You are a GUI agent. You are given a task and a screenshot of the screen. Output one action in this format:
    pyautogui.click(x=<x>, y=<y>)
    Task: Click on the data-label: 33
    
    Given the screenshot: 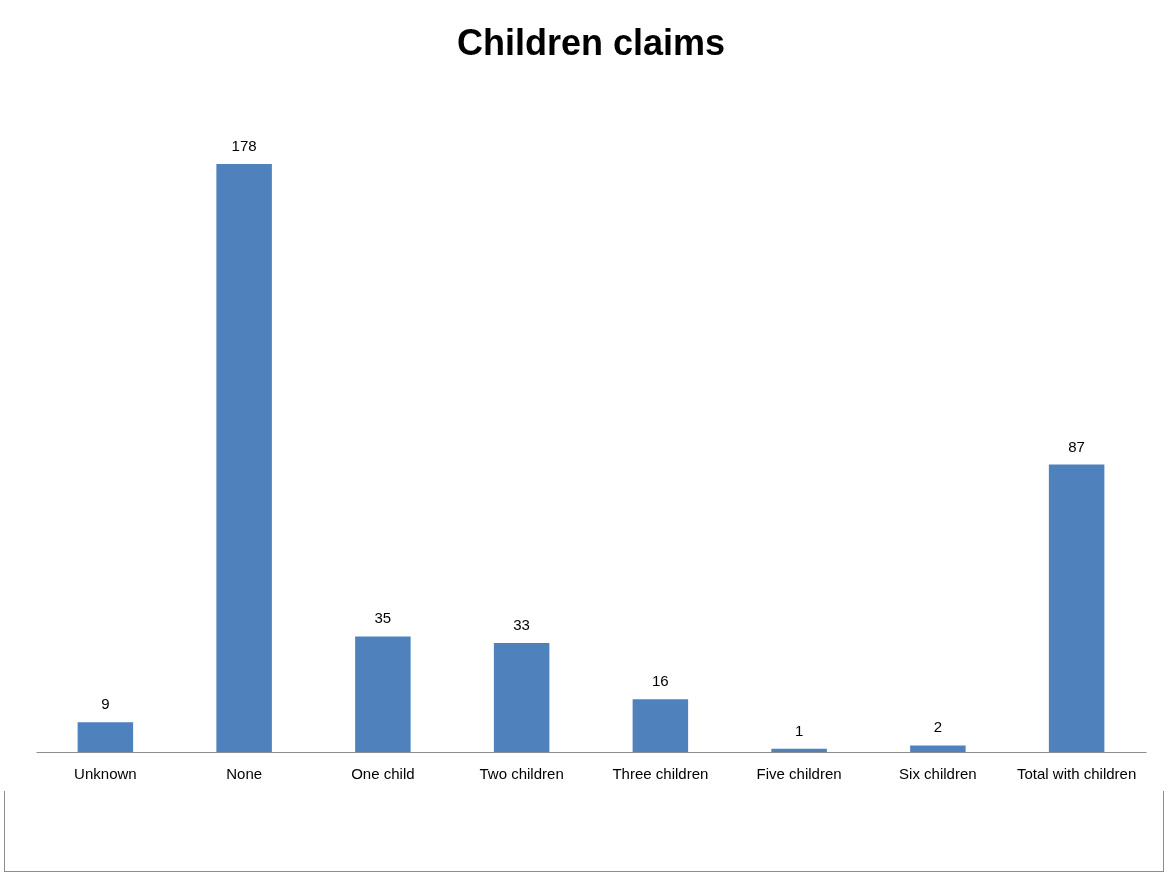 What is the action you would take?
    pyautogui.click(x=521, y=624)
    